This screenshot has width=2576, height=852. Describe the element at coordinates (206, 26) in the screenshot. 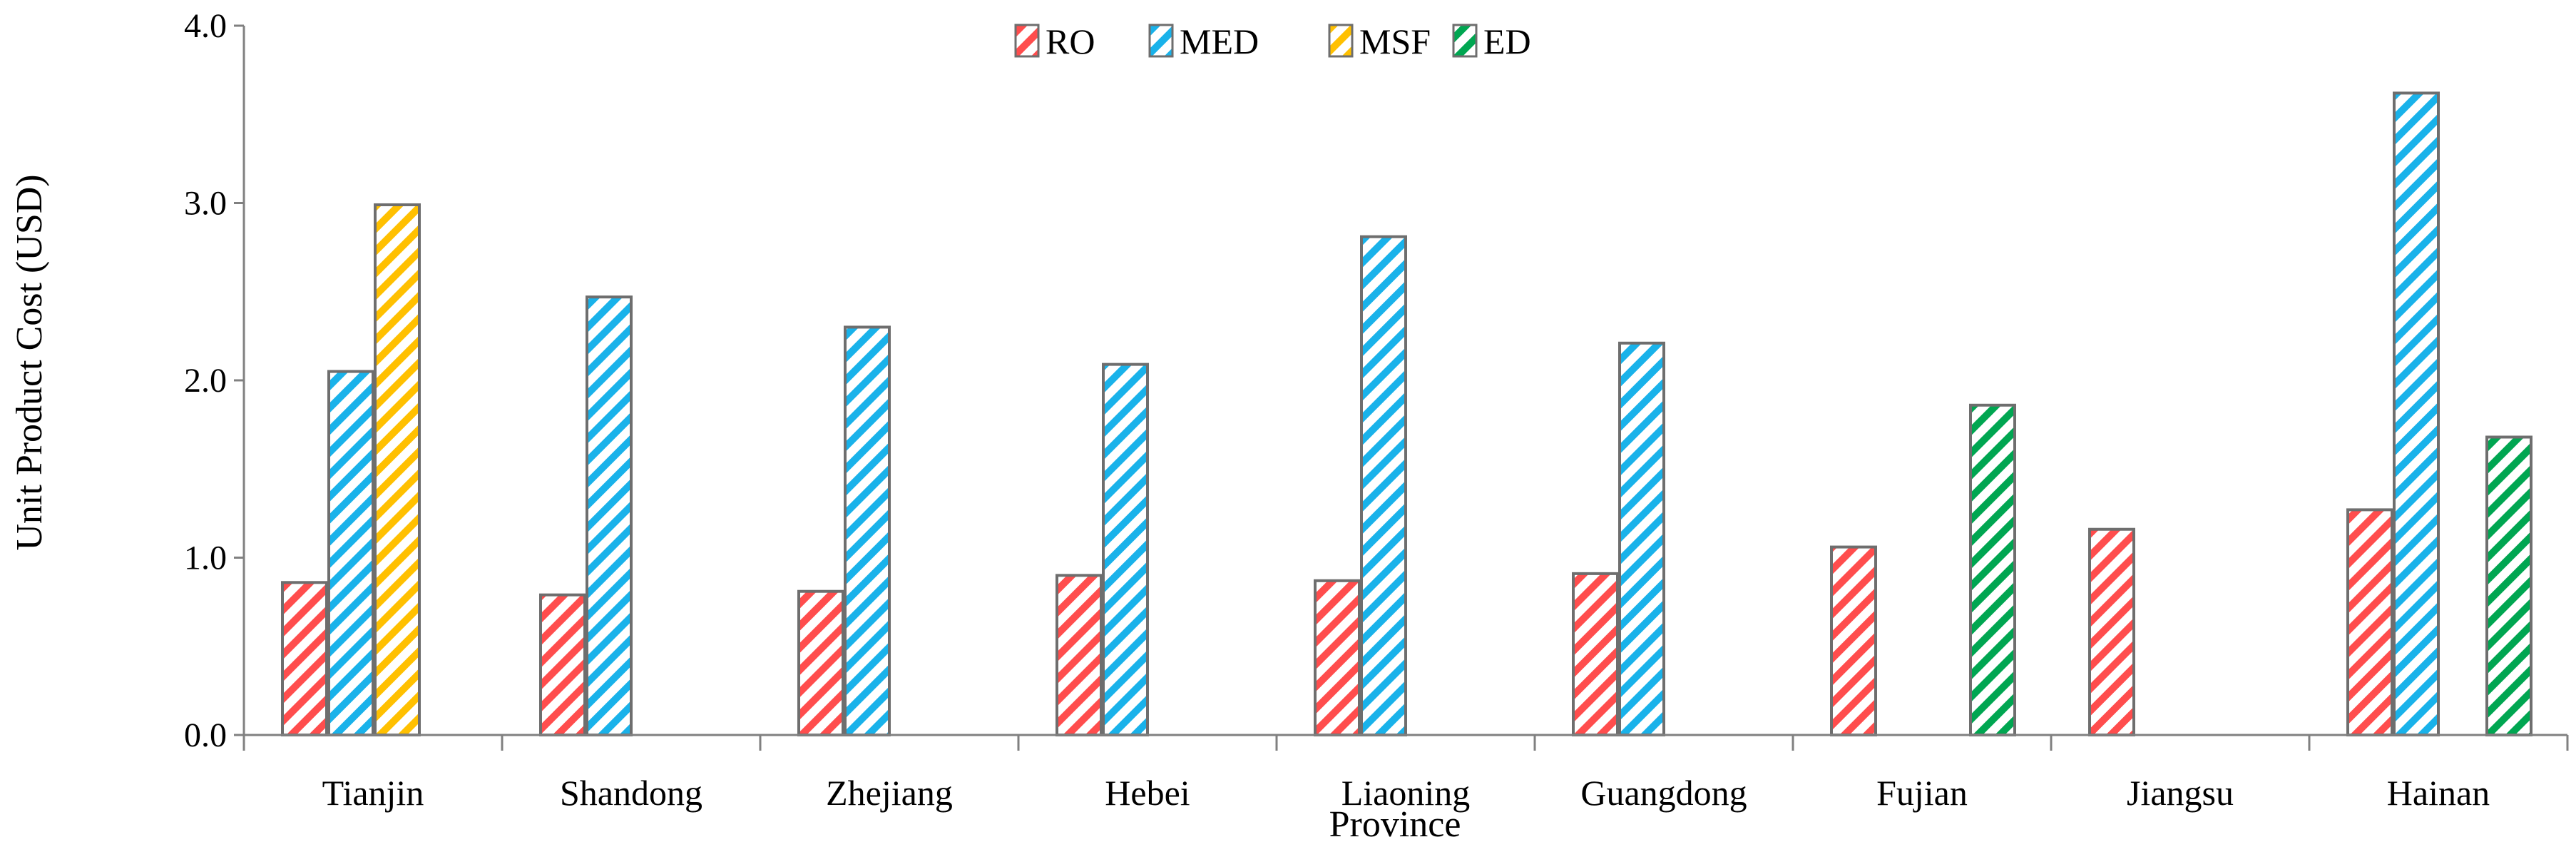

I see `y-tick-label: 4.0` at that location.